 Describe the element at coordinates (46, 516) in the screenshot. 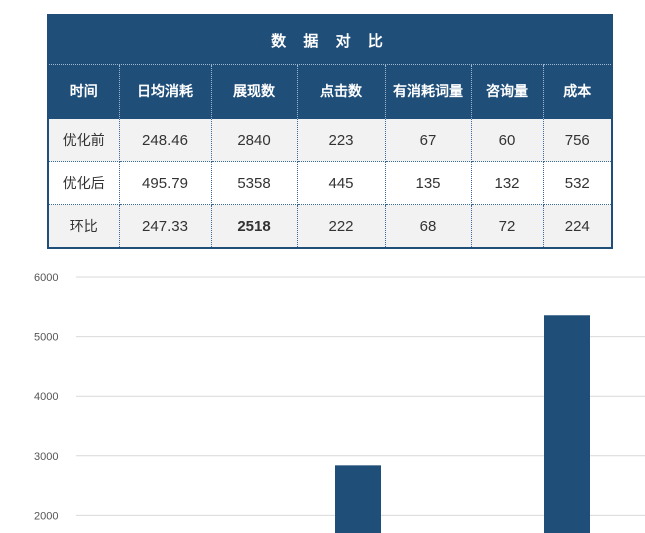

I see `y-tick-label: 2000` at that location.